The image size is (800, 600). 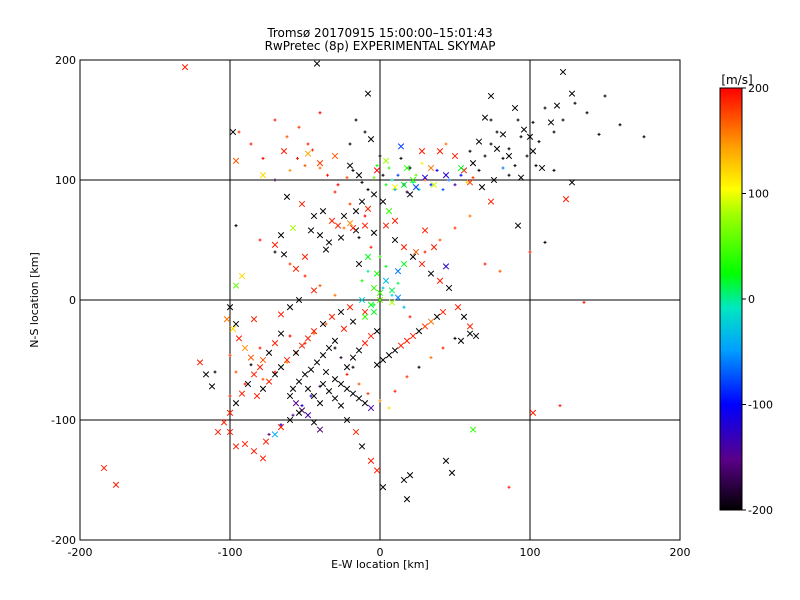 What do you see at coordinates (758, 194) in the screenshot?
I see `colorbar-tick-label: 100` at bounding box center [758, 194].